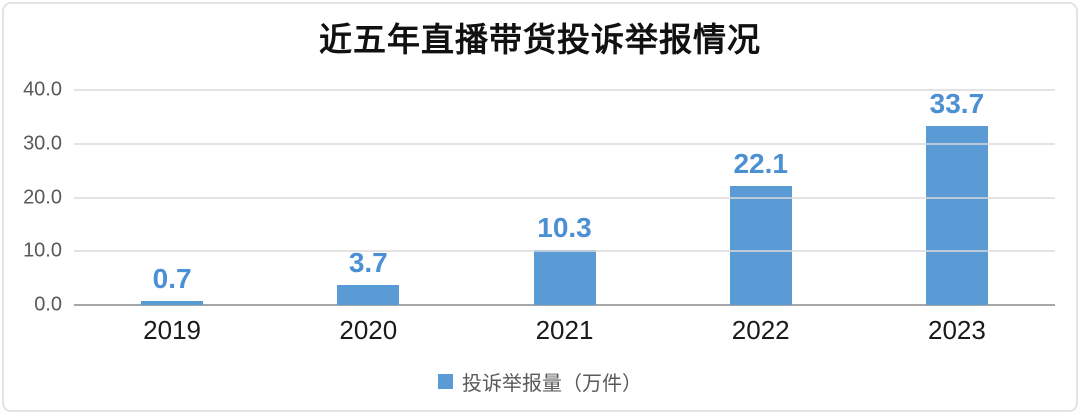 The height and width of the screenshot is (414, 1080). Describe the element at coordinates (760, 164) in the screenshot. I see `bar-value-label: 22.1` at that location.